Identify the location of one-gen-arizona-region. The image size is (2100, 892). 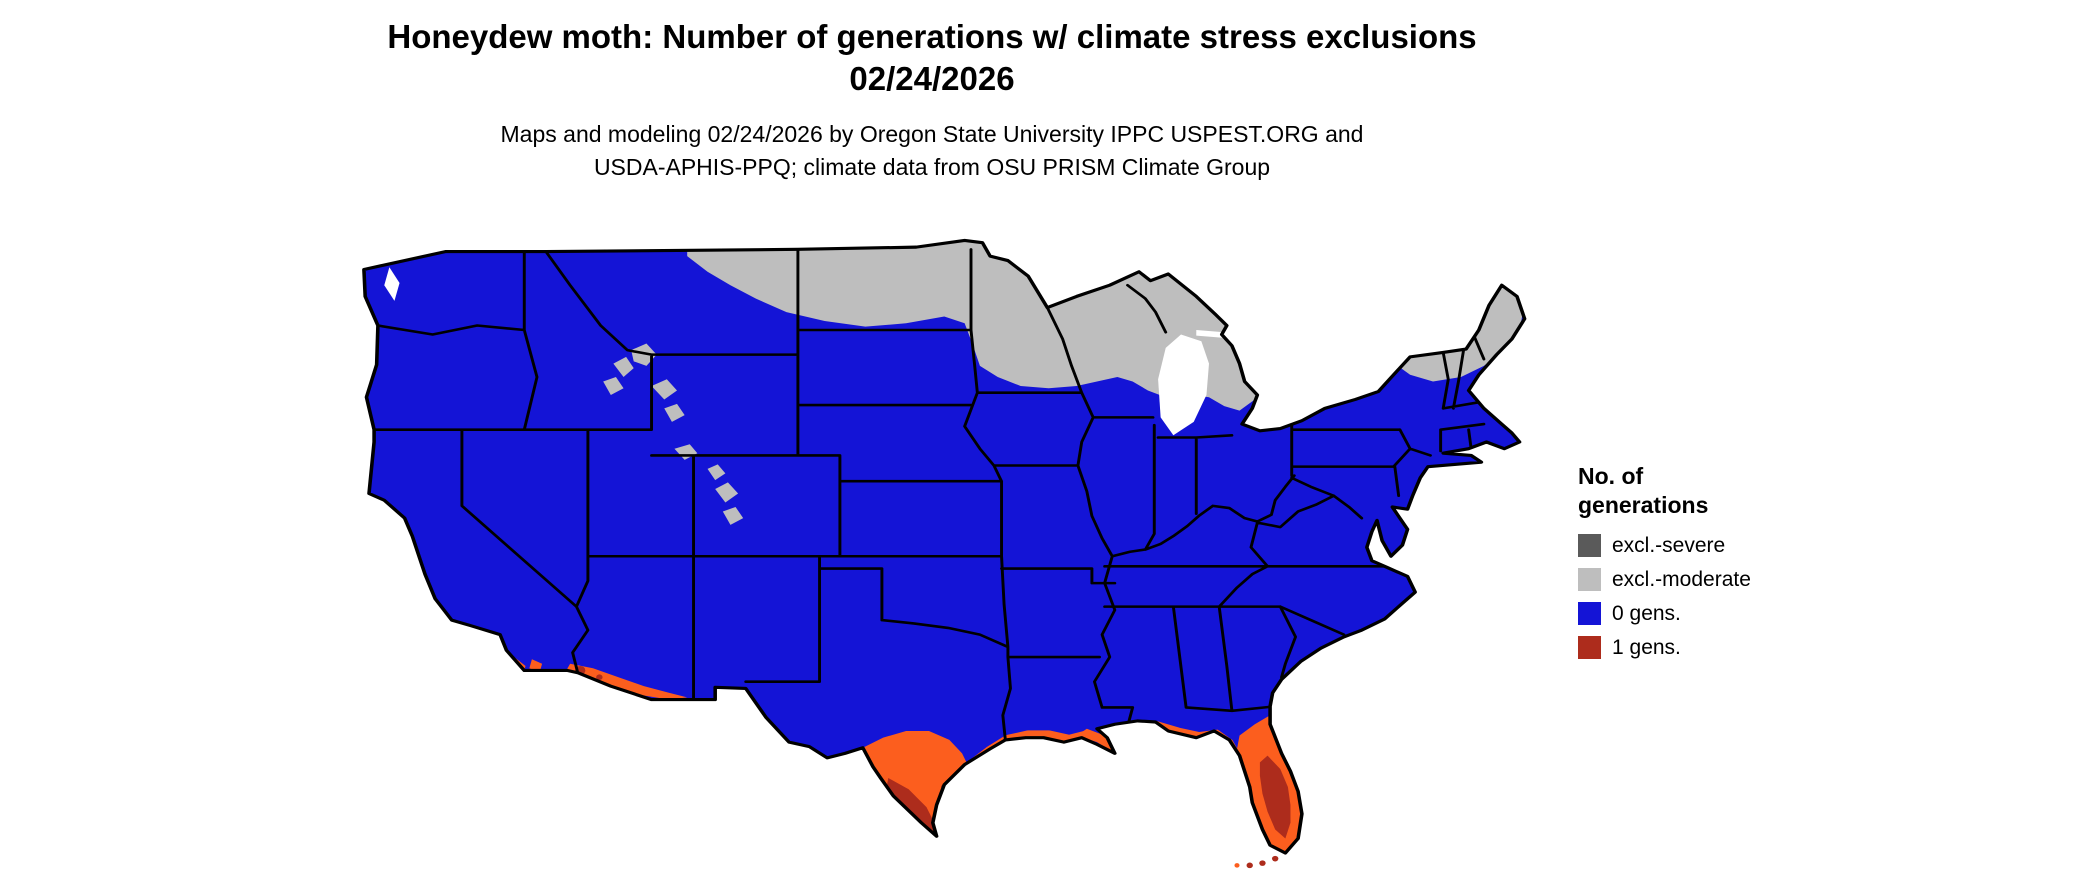
(626, 681).